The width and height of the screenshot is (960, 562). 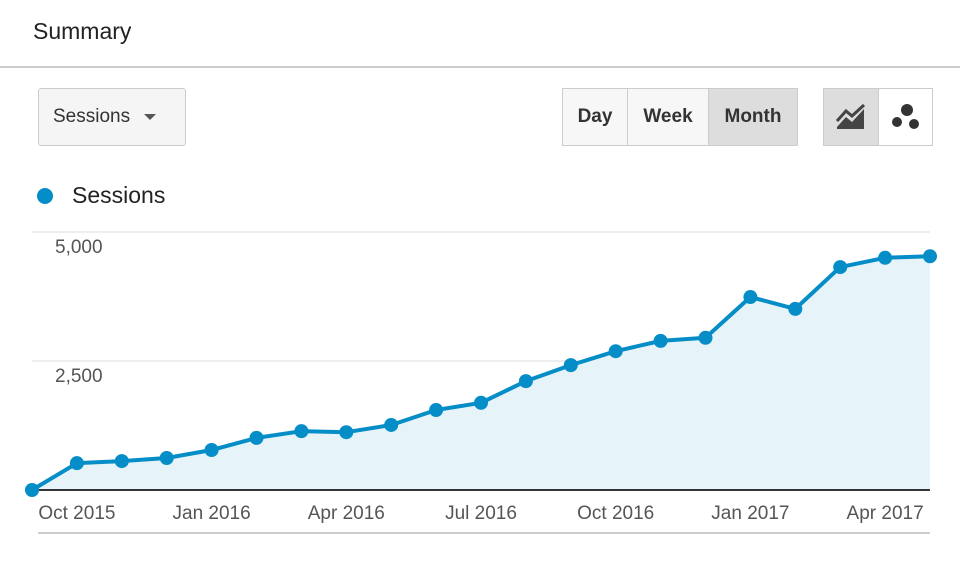 I want to click on x-tick-label: Jan 2017, so click(x=750, y=513).